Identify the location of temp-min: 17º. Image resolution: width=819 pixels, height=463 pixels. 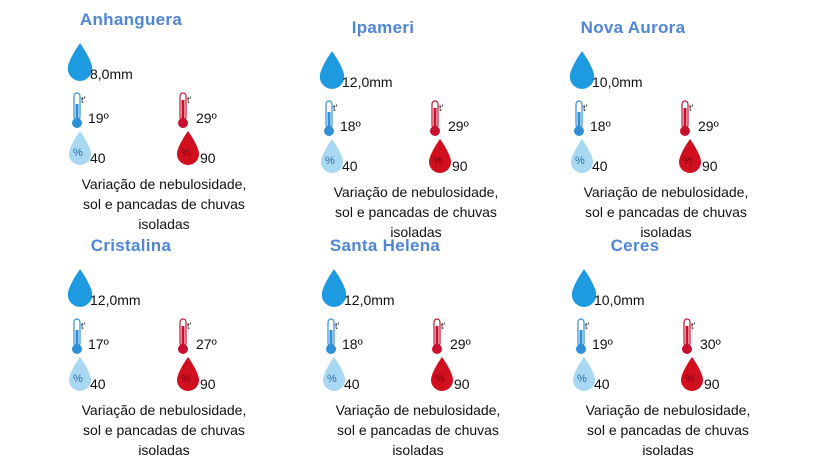
(98, 344).